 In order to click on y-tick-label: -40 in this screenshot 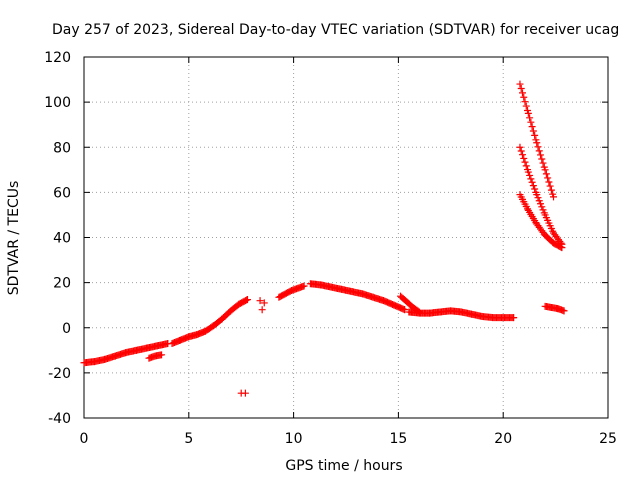, I will do `click(59, 419)`.